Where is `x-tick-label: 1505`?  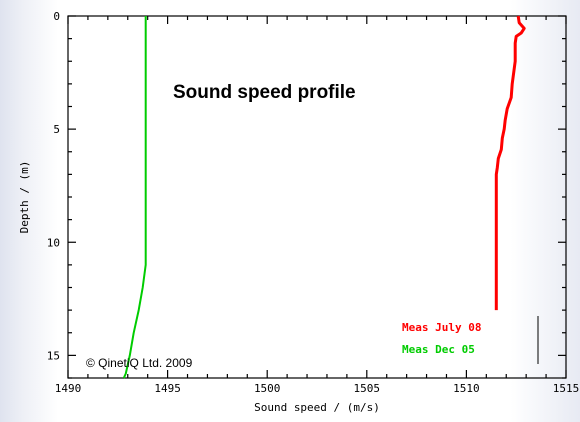
x-tick-label: 1505 is located at coordinates (367, 388).